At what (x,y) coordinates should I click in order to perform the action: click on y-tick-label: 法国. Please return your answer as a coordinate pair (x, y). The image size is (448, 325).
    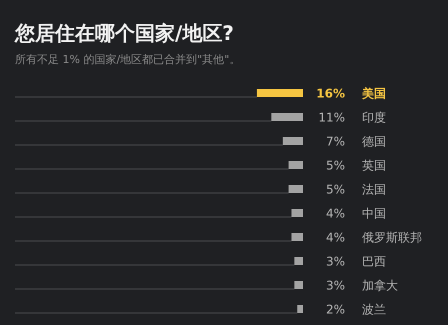
    Looking at the image, I should click on (374, 189).